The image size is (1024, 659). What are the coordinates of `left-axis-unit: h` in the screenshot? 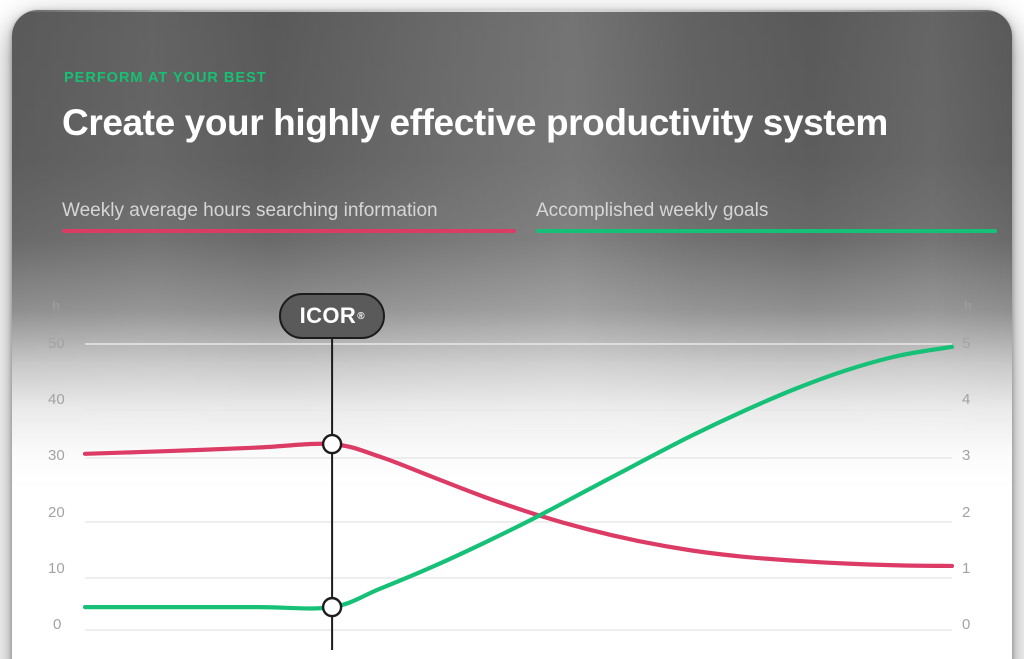 It's located at (56, 305).